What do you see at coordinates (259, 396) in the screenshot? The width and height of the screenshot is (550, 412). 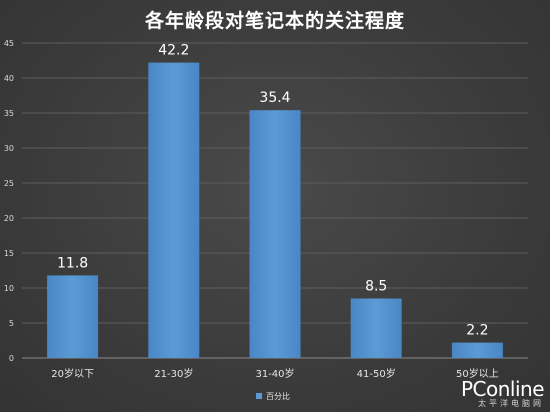 I see `legend-swatch` at bounding box center [259, 396].